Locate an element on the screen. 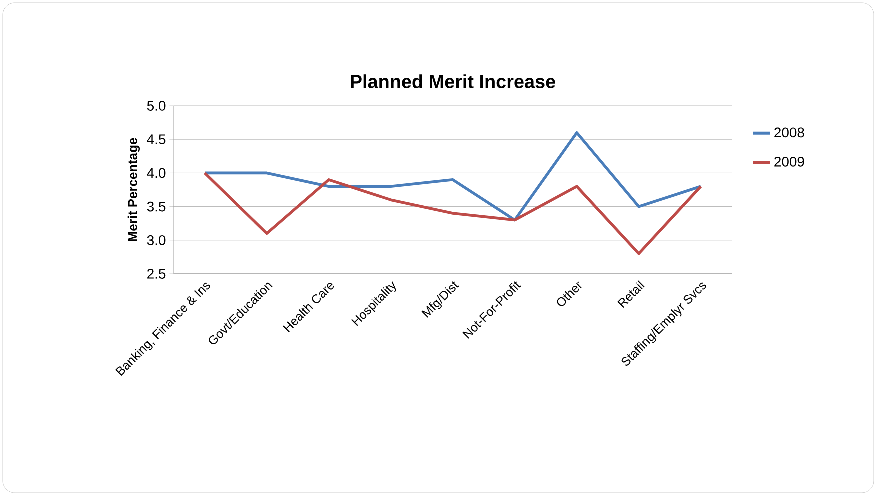 Image resolution: width=877 pixels, height=496 pixels. y-tick-label: 4.5 is located at coordinates (156, 139).